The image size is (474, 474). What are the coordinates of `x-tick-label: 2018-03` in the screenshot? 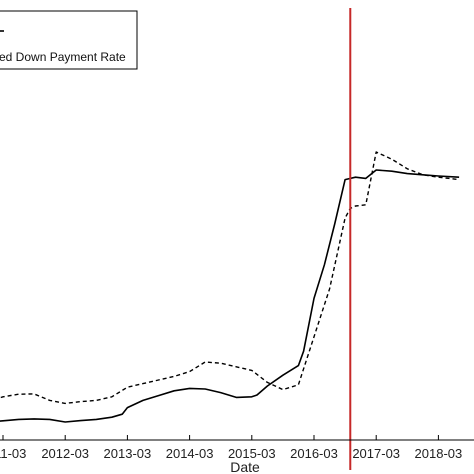 It's located at (439, 453).